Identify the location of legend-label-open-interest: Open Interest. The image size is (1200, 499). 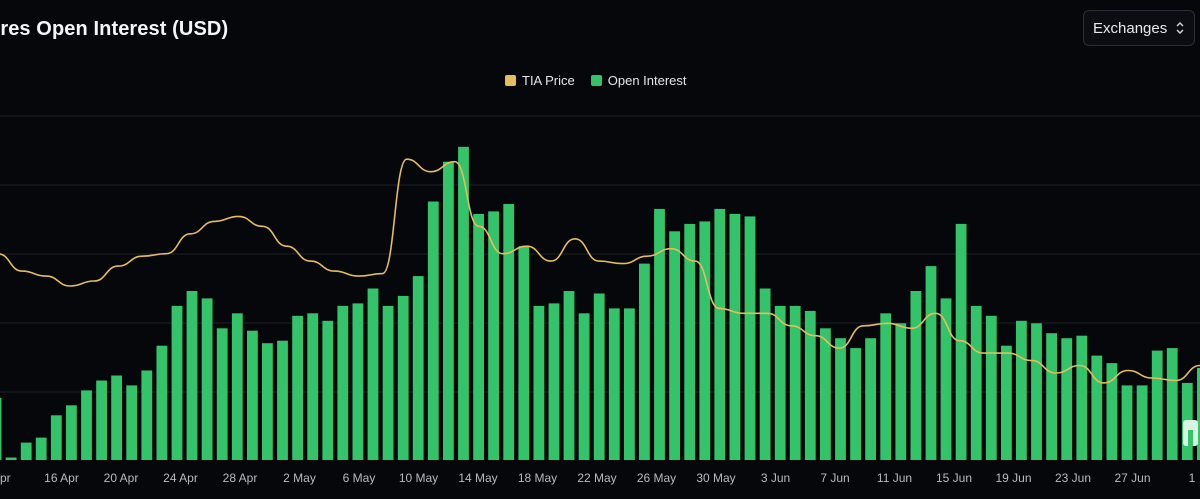
(647, 80).